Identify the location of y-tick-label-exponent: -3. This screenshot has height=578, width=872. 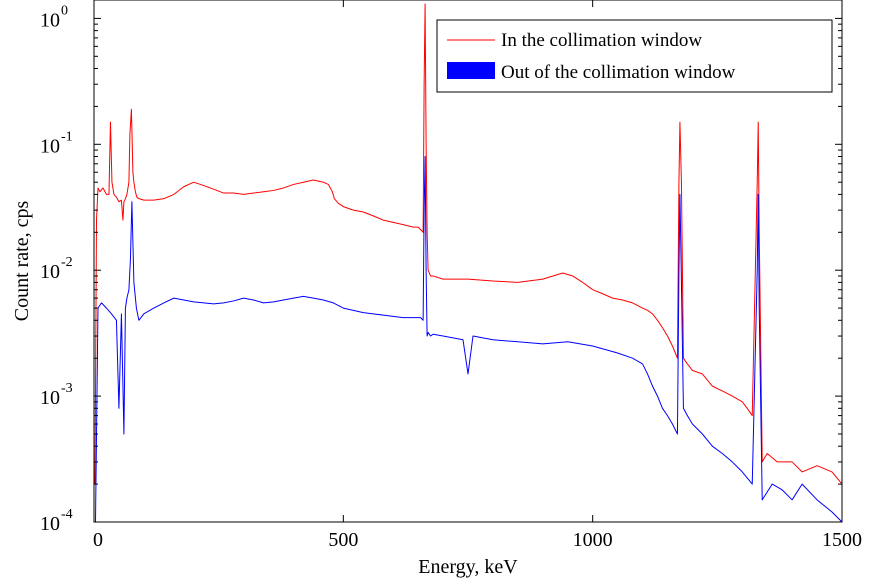
(67, 388).